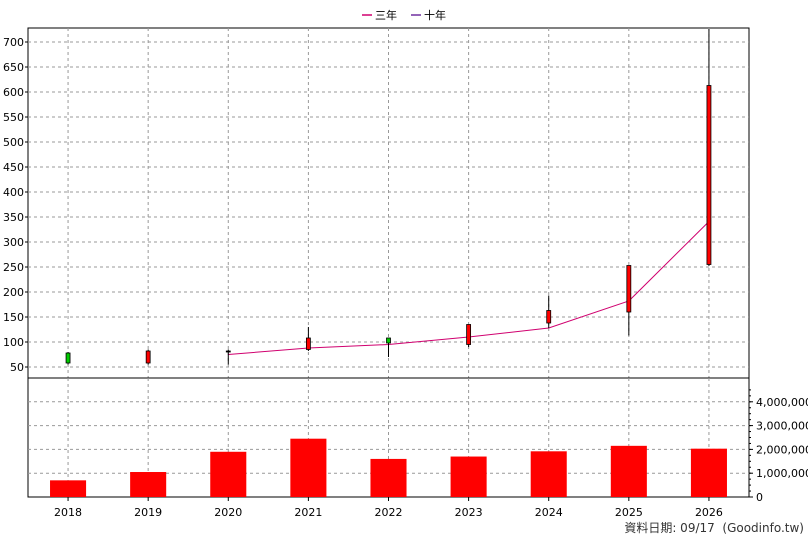 The height and width of the screenshot is (540, 808). I want to click on x-tick-label: 2026, so click(709, 512).